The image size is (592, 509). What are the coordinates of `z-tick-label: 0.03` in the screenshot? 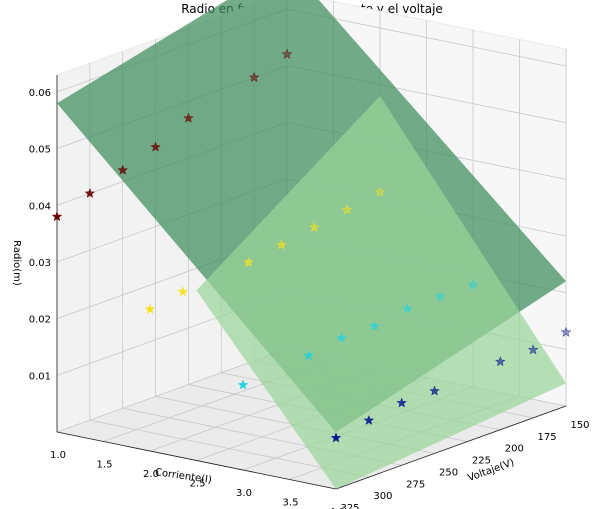 It's located at (40, 263).